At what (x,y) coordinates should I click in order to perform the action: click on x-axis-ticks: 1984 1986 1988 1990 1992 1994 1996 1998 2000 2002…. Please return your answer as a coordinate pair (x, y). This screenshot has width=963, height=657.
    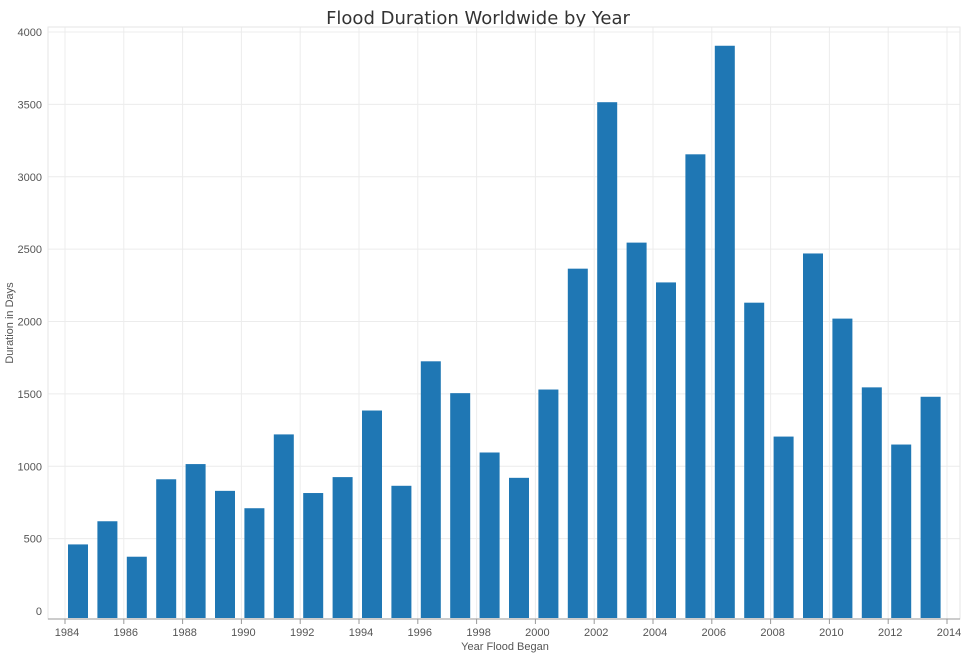
    Looking at the image, I should click on (508, 629).